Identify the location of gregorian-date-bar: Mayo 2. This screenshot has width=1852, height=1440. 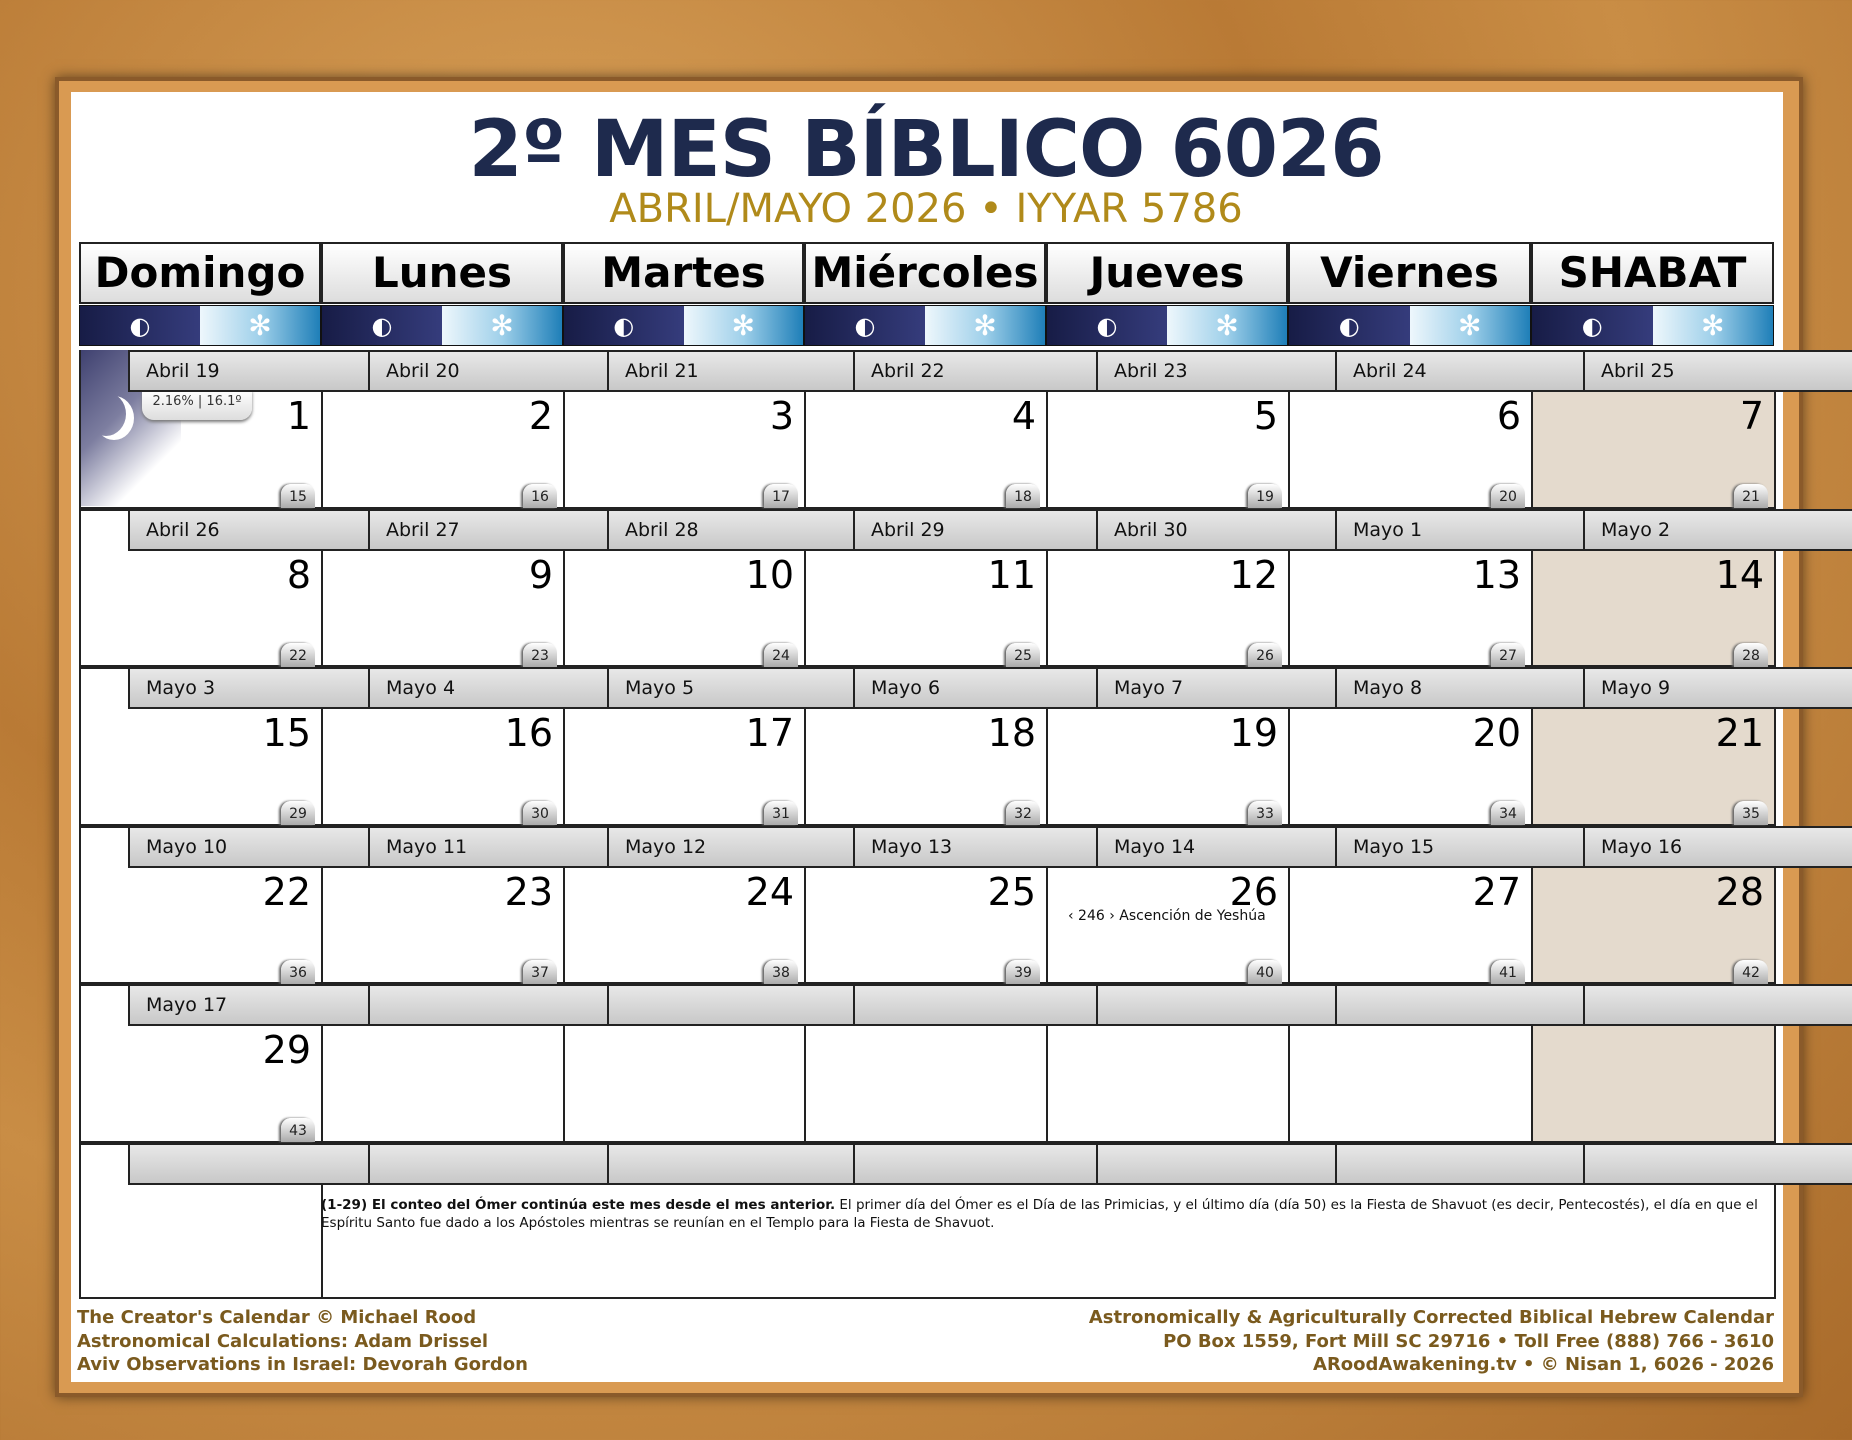
(1717, 529).